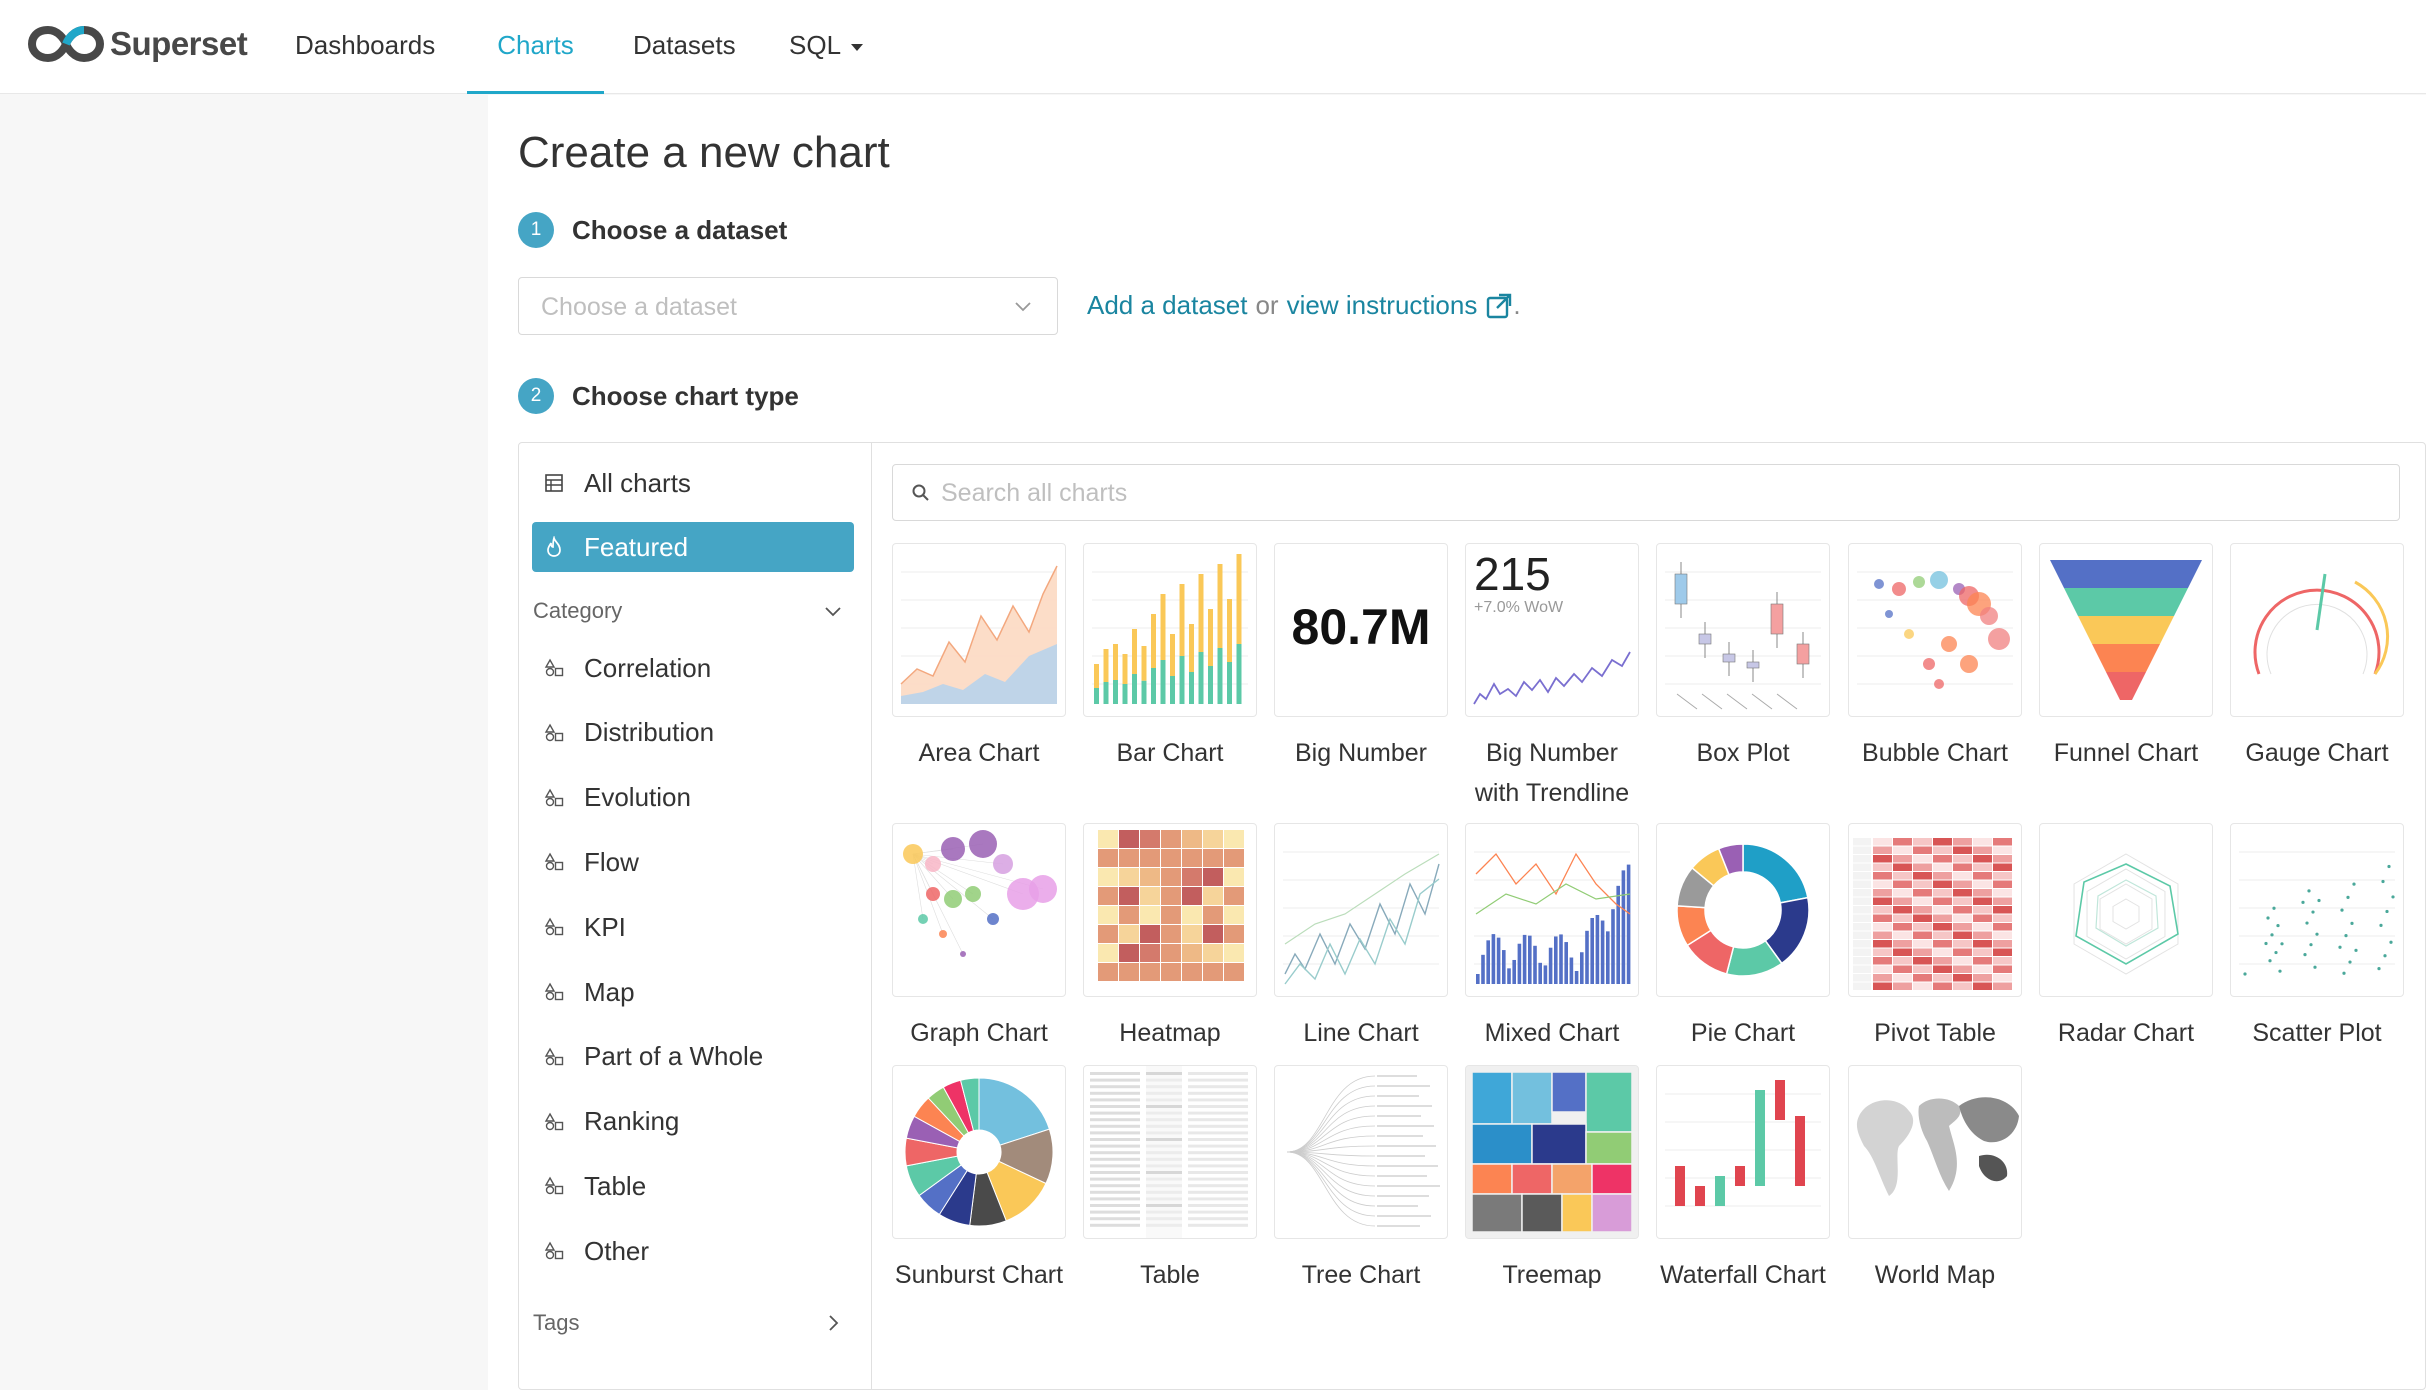 The image size is (2426, 1390). I want to click on chart-card-heatmap: Heatmap, so click(1170, 938).